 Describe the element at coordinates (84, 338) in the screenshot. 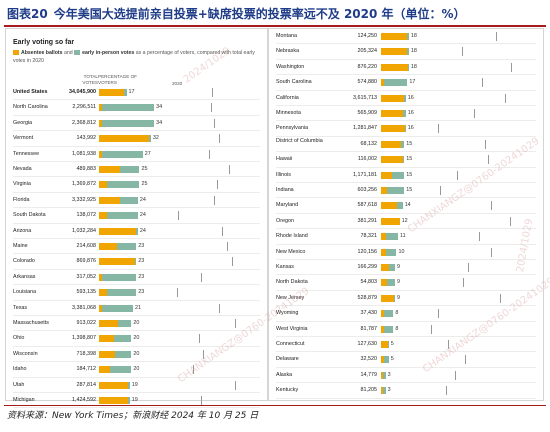

I see `total-votes-value: 1,398,807` at that location.